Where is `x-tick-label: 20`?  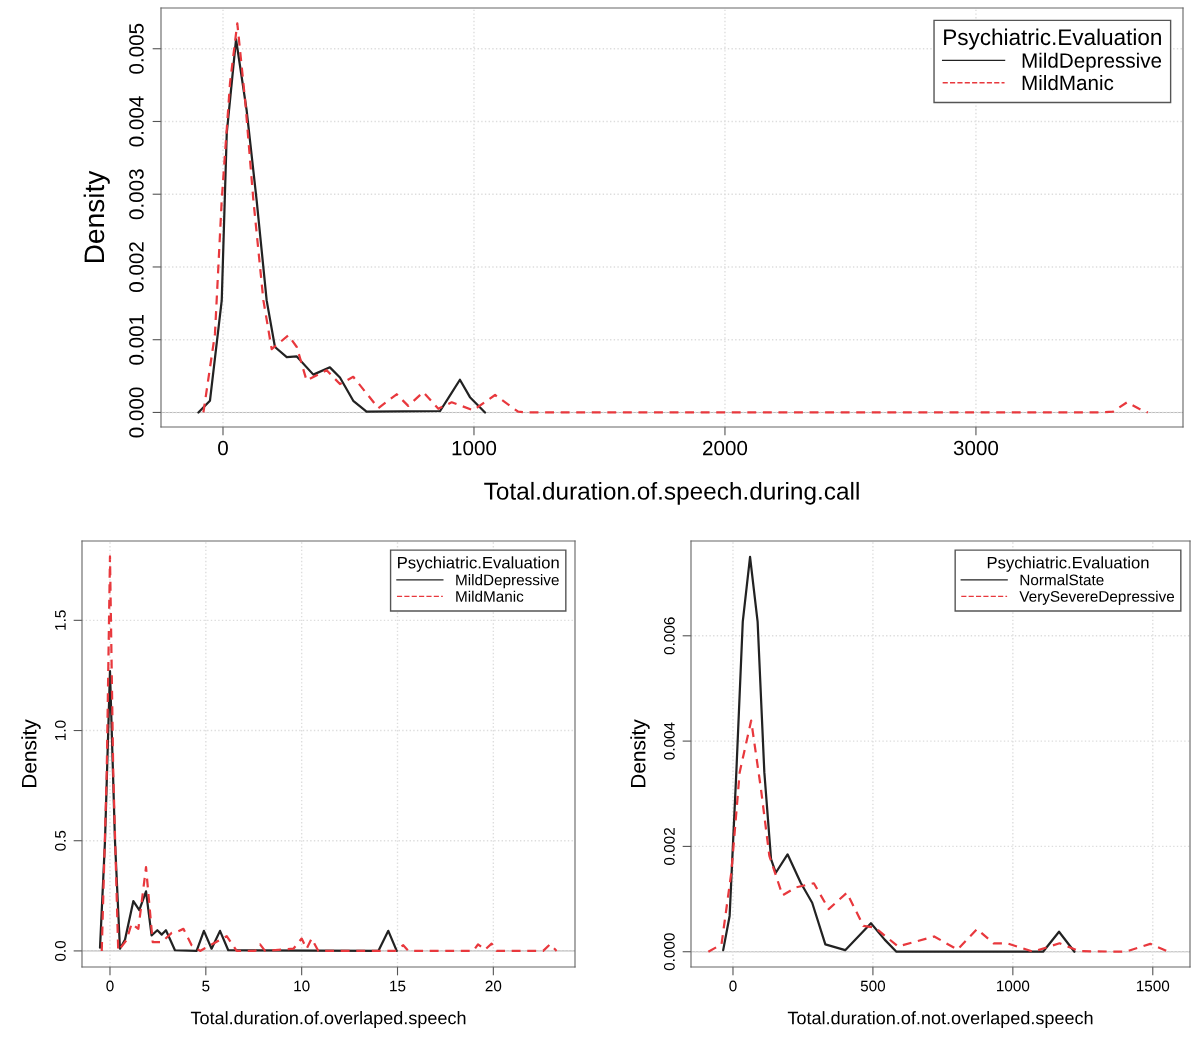 x-tick-label: 20 is located at coordinates (493, 986).